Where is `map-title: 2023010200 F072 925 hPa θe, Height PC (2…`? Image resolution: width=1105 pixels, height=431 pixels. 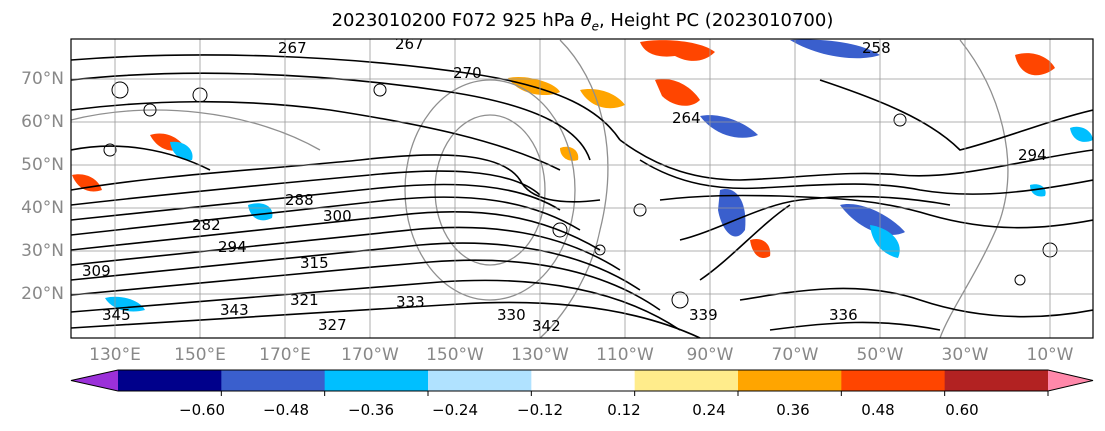 map-title: 2023010200 F072 925 hPa θe, Height PC (2… is located at coordinates (582, 22).